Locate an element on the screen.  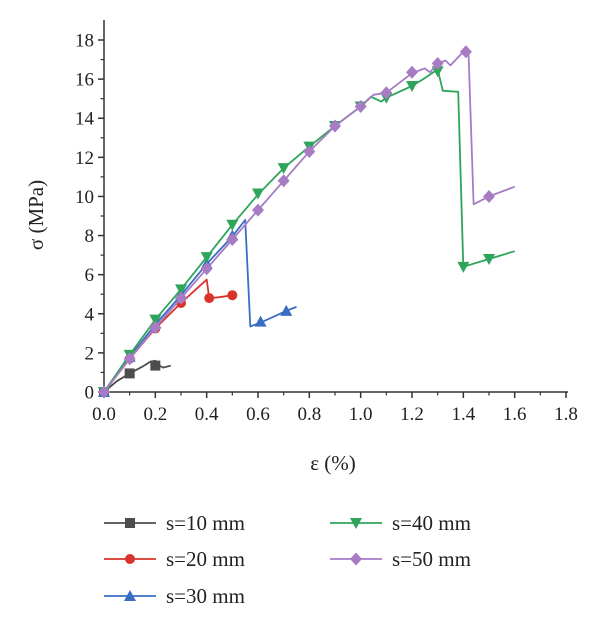
legend-item: s=40 mm is located at coordinates (400, 523).